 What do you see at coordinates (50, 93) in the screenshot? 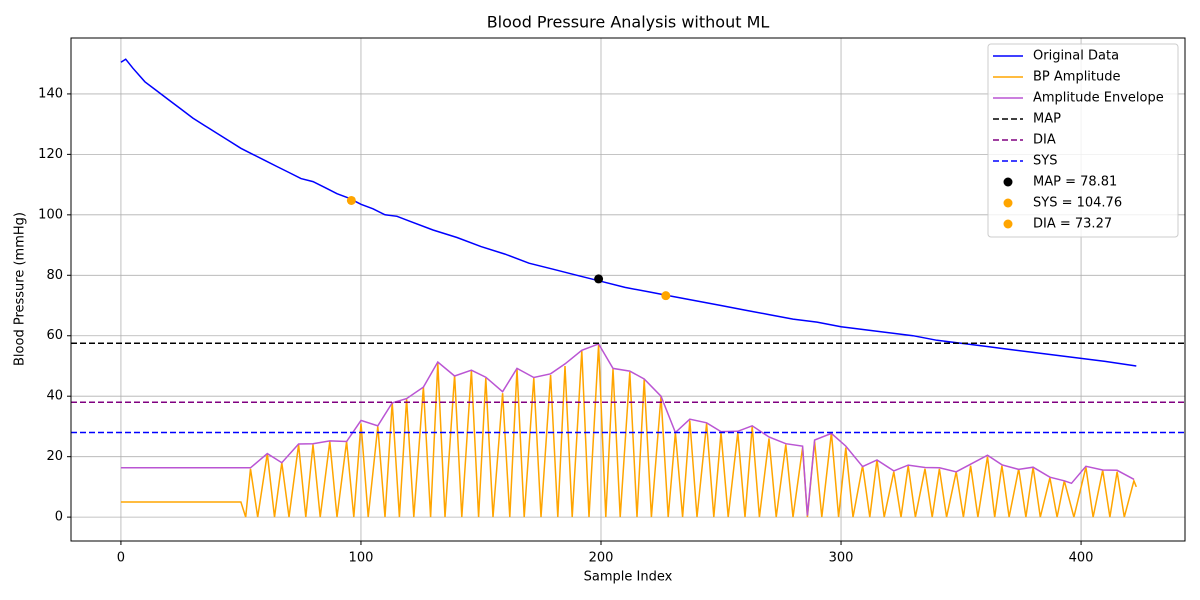
I see `y-tick-label: 140` at bounding box center [50, 93].